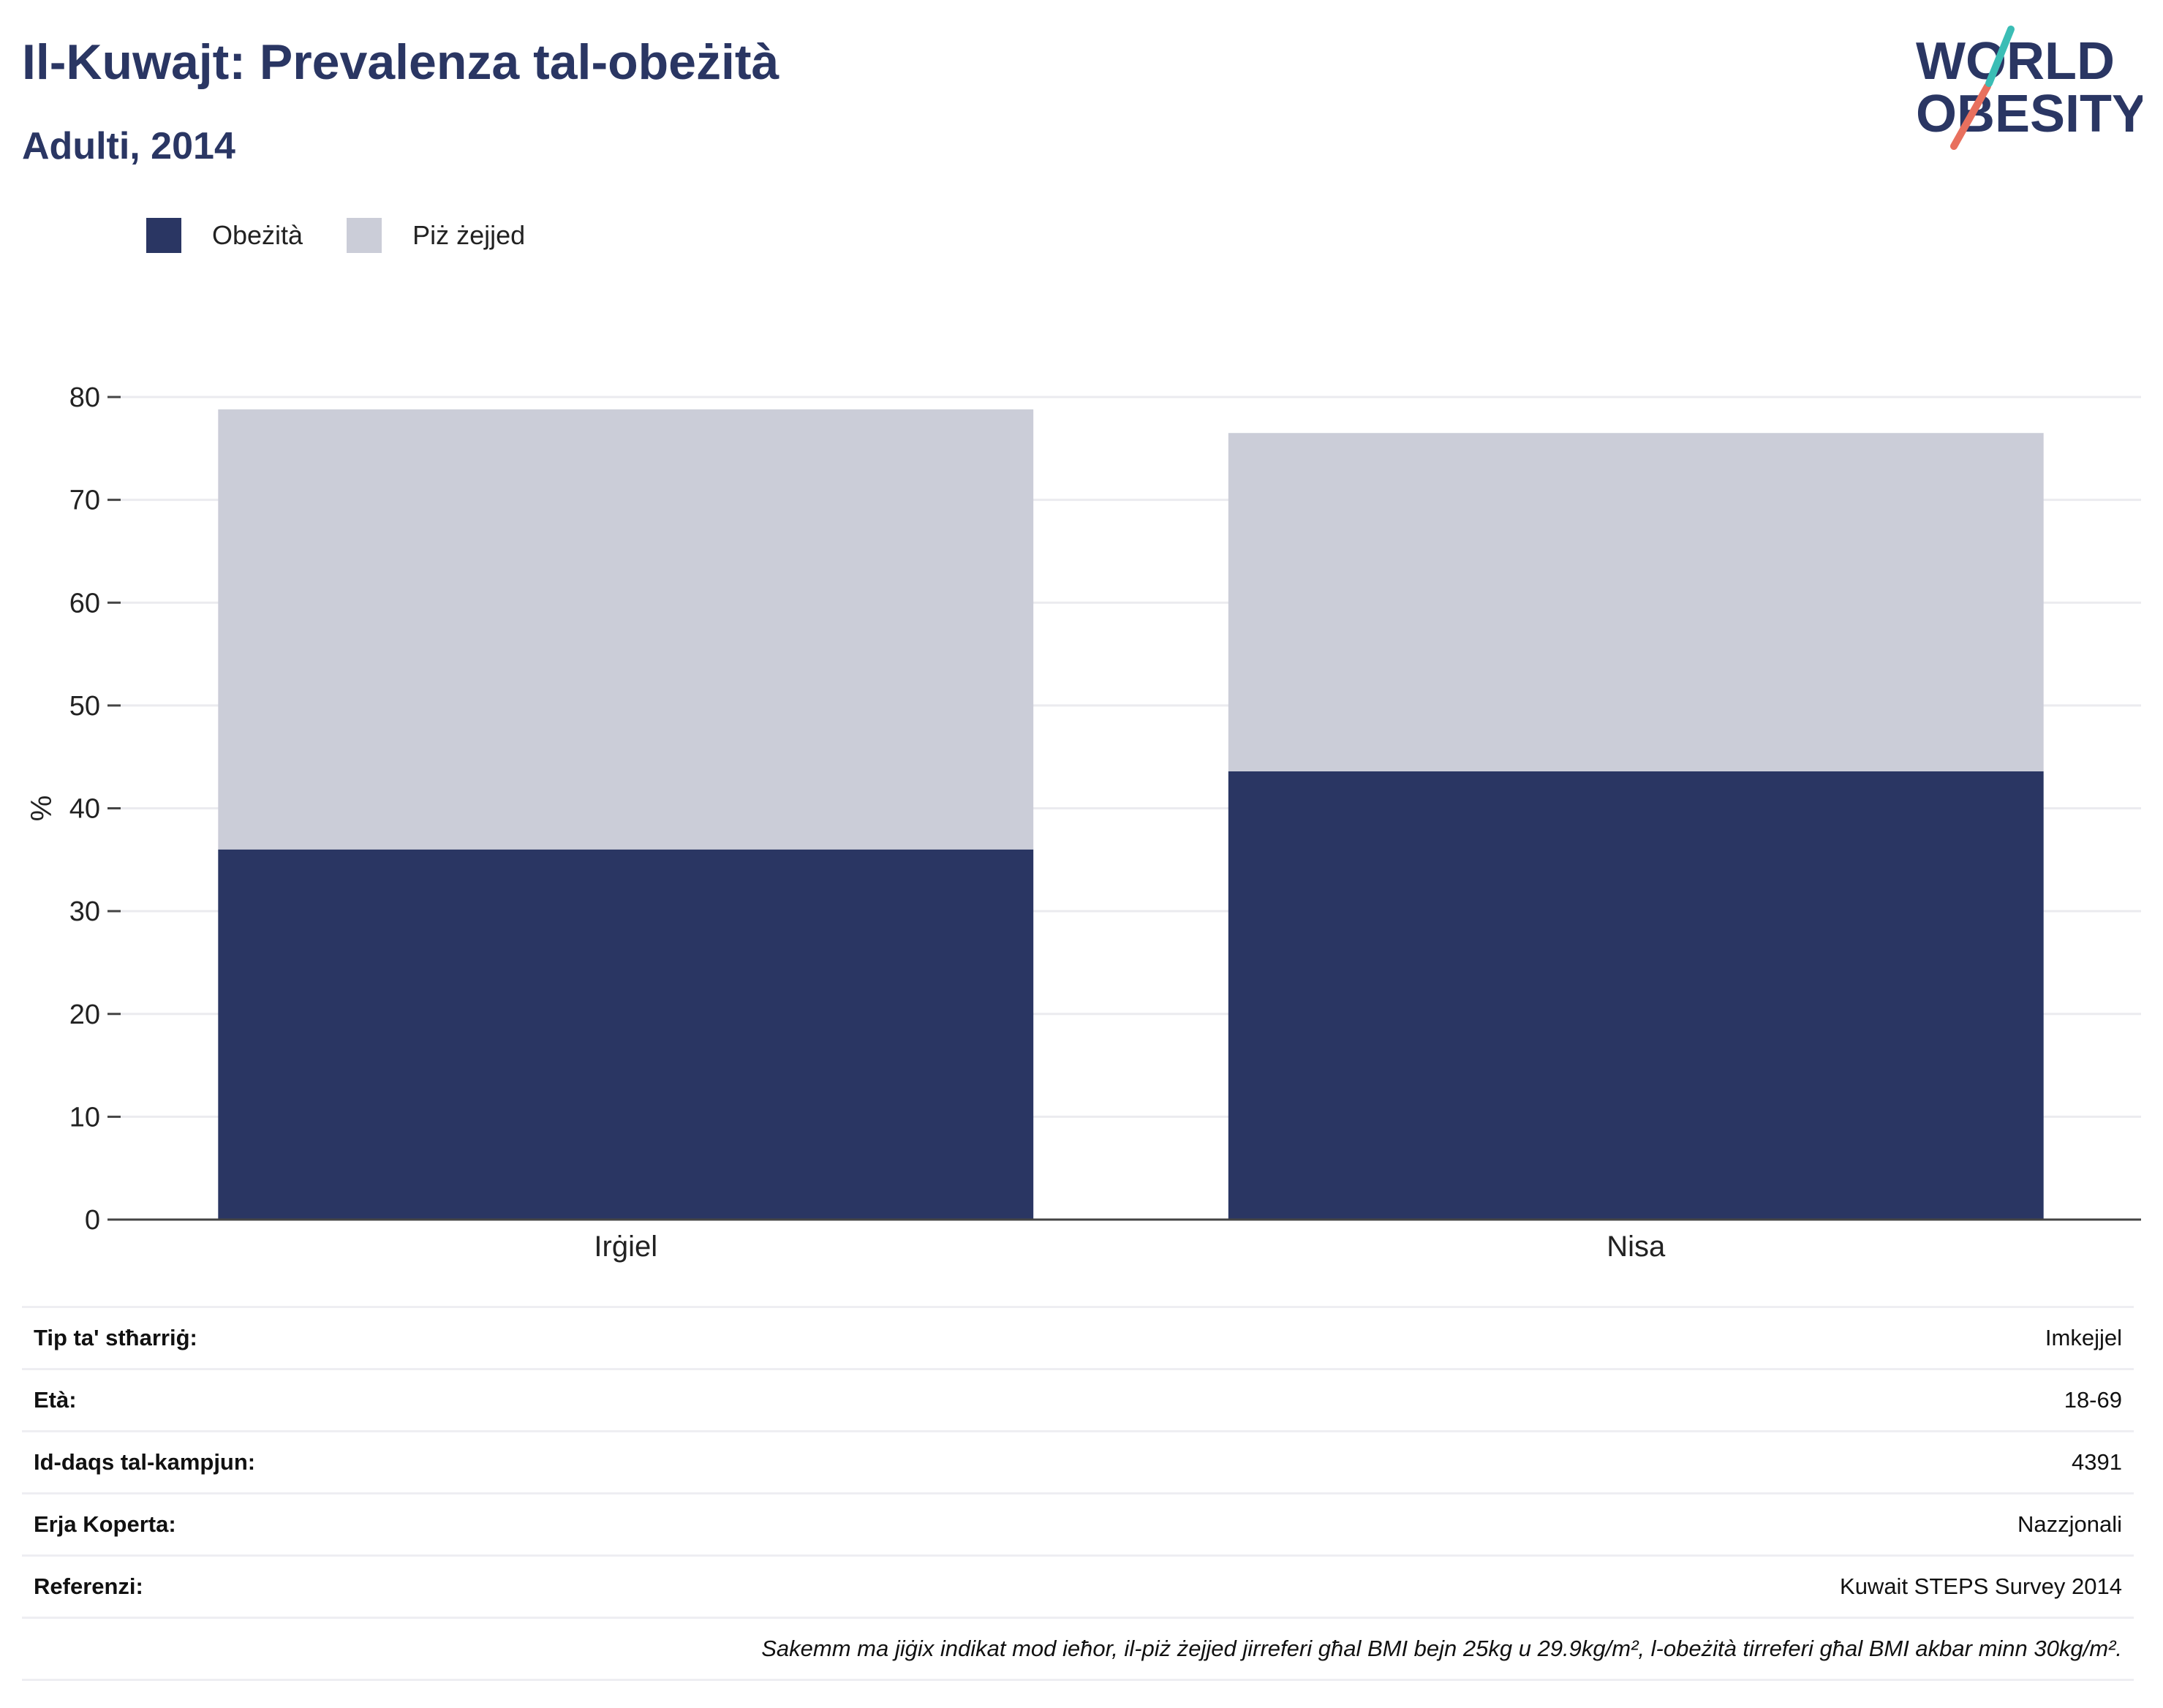 Image resolution: width=2163 pixels, height=1708 pixels. I want to click on page-title: Il-Kuwajt: Prevalenza tal-obeżità, so click(400, 62).